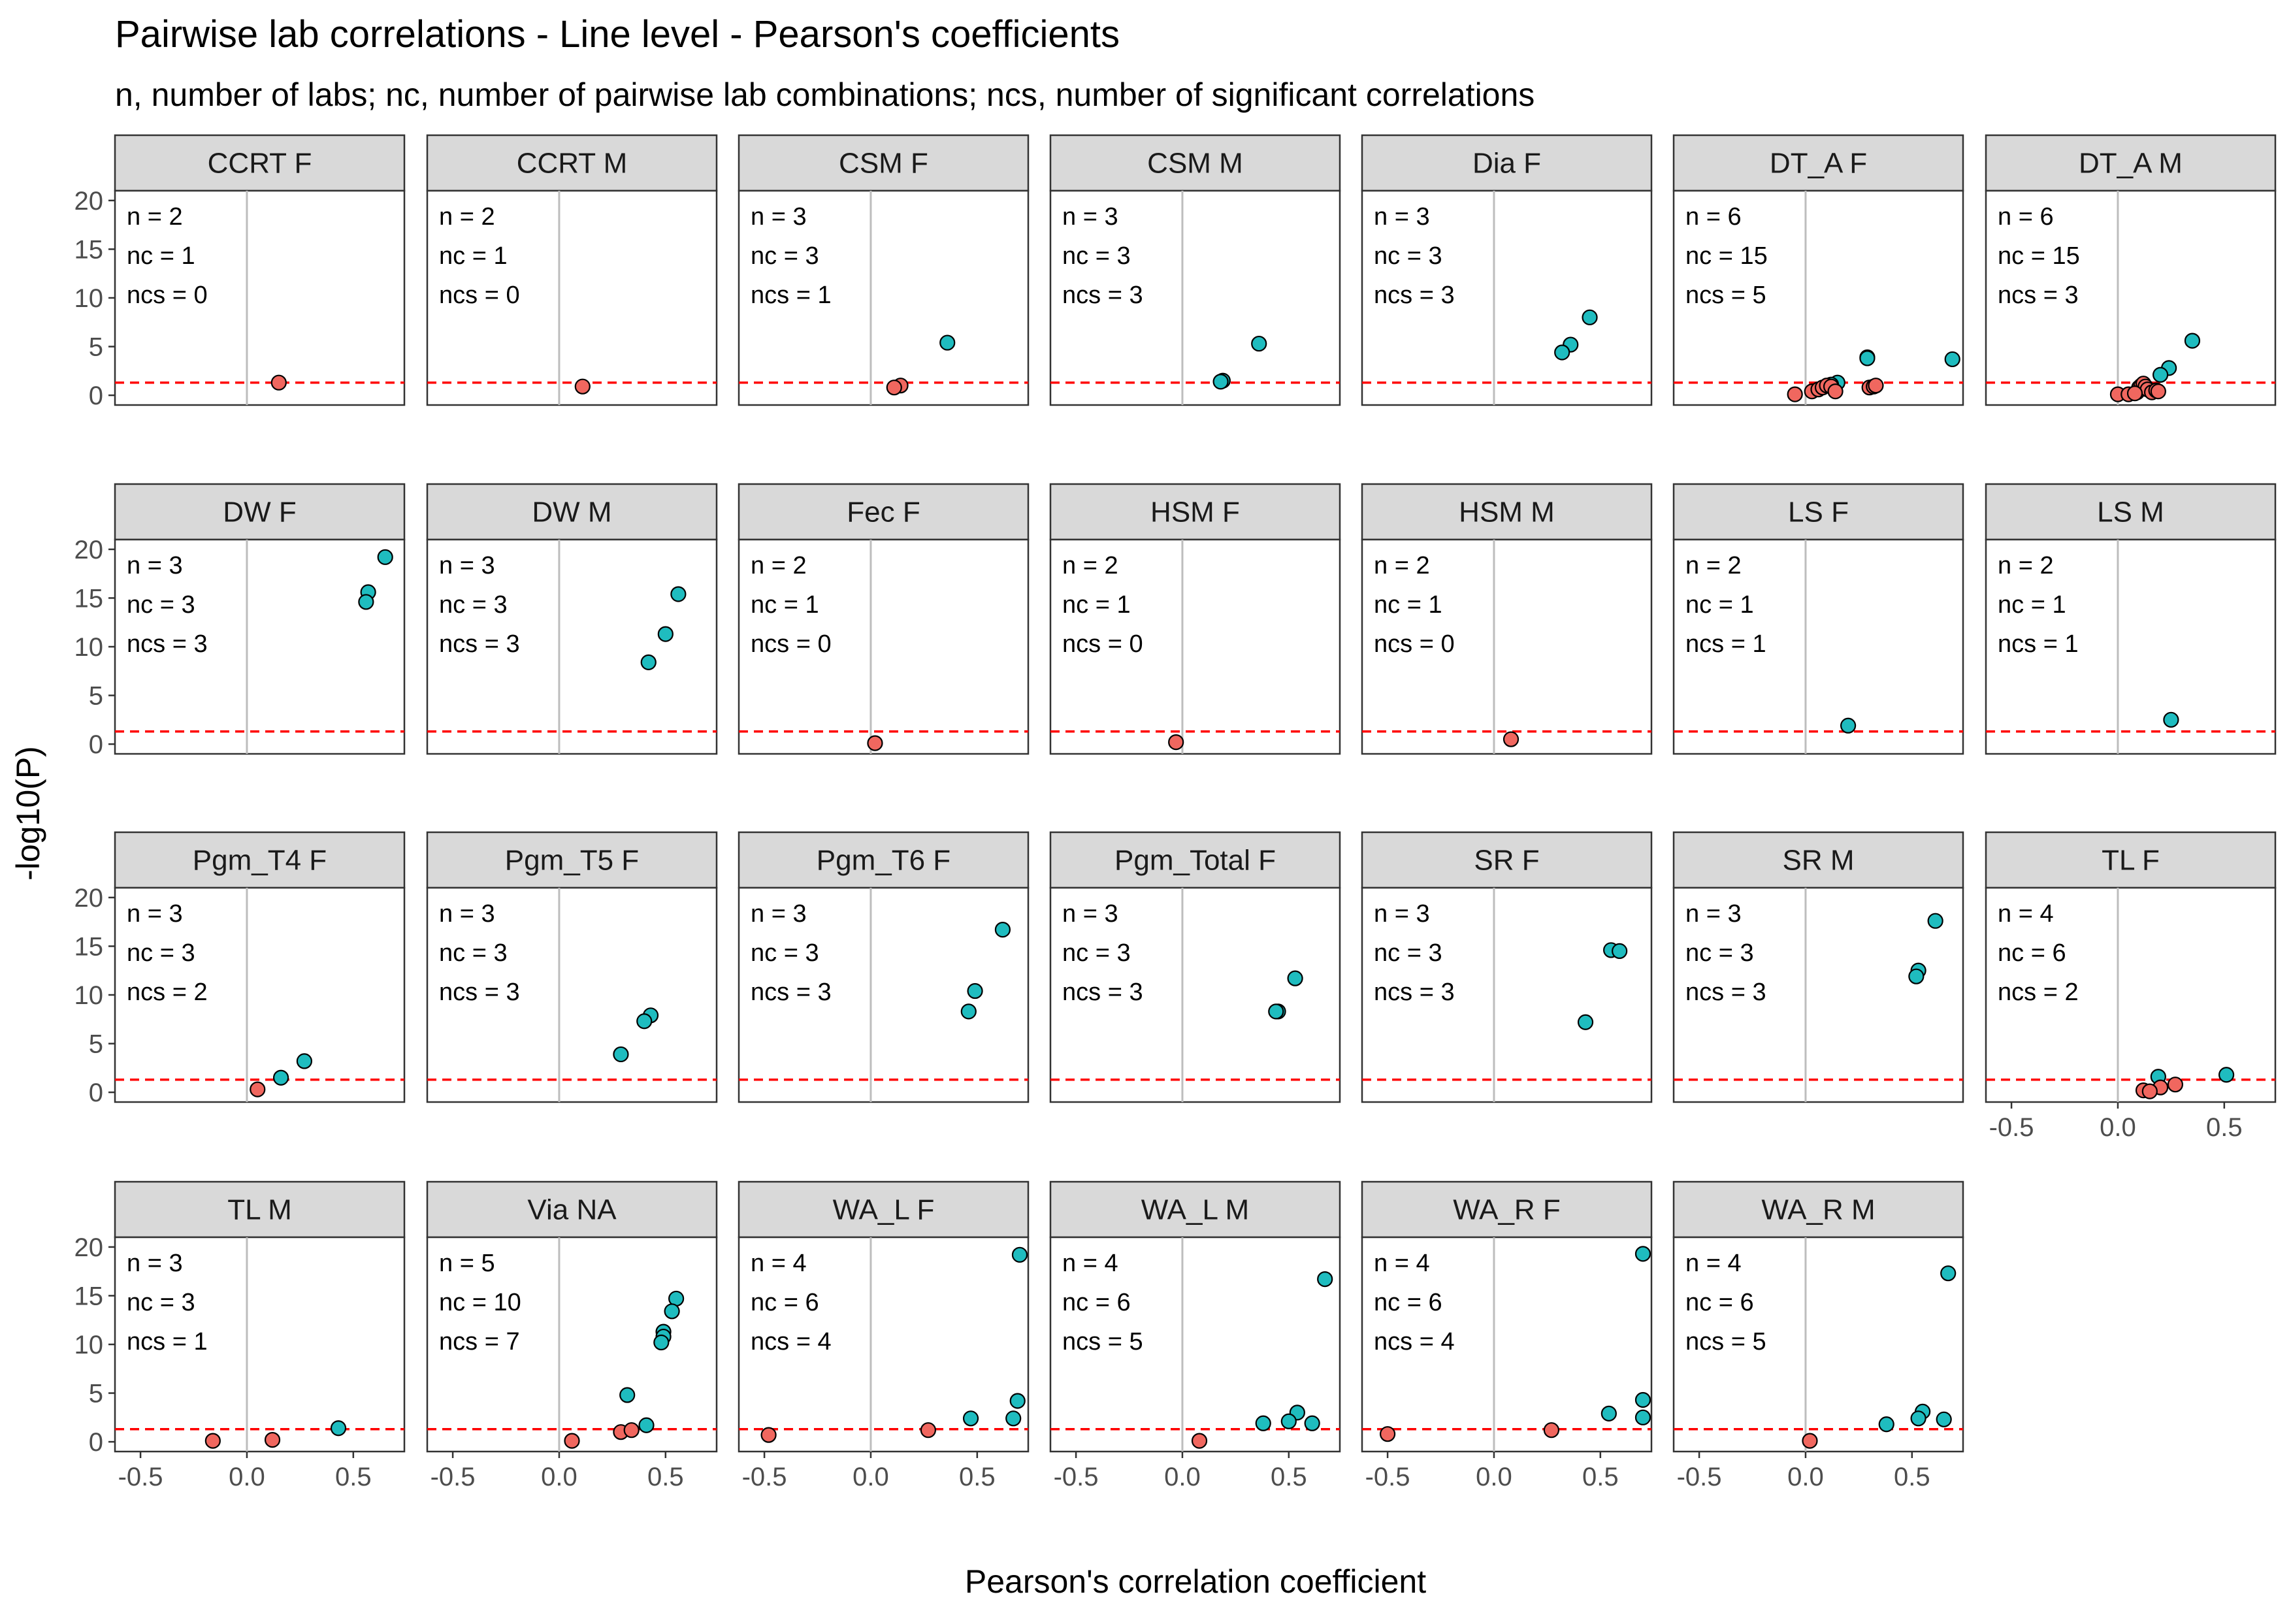 Image resolution: width=2291 pixels, height=1624 pixels. I want to click on facet-strip-label: LS M, so click(2130, 512).